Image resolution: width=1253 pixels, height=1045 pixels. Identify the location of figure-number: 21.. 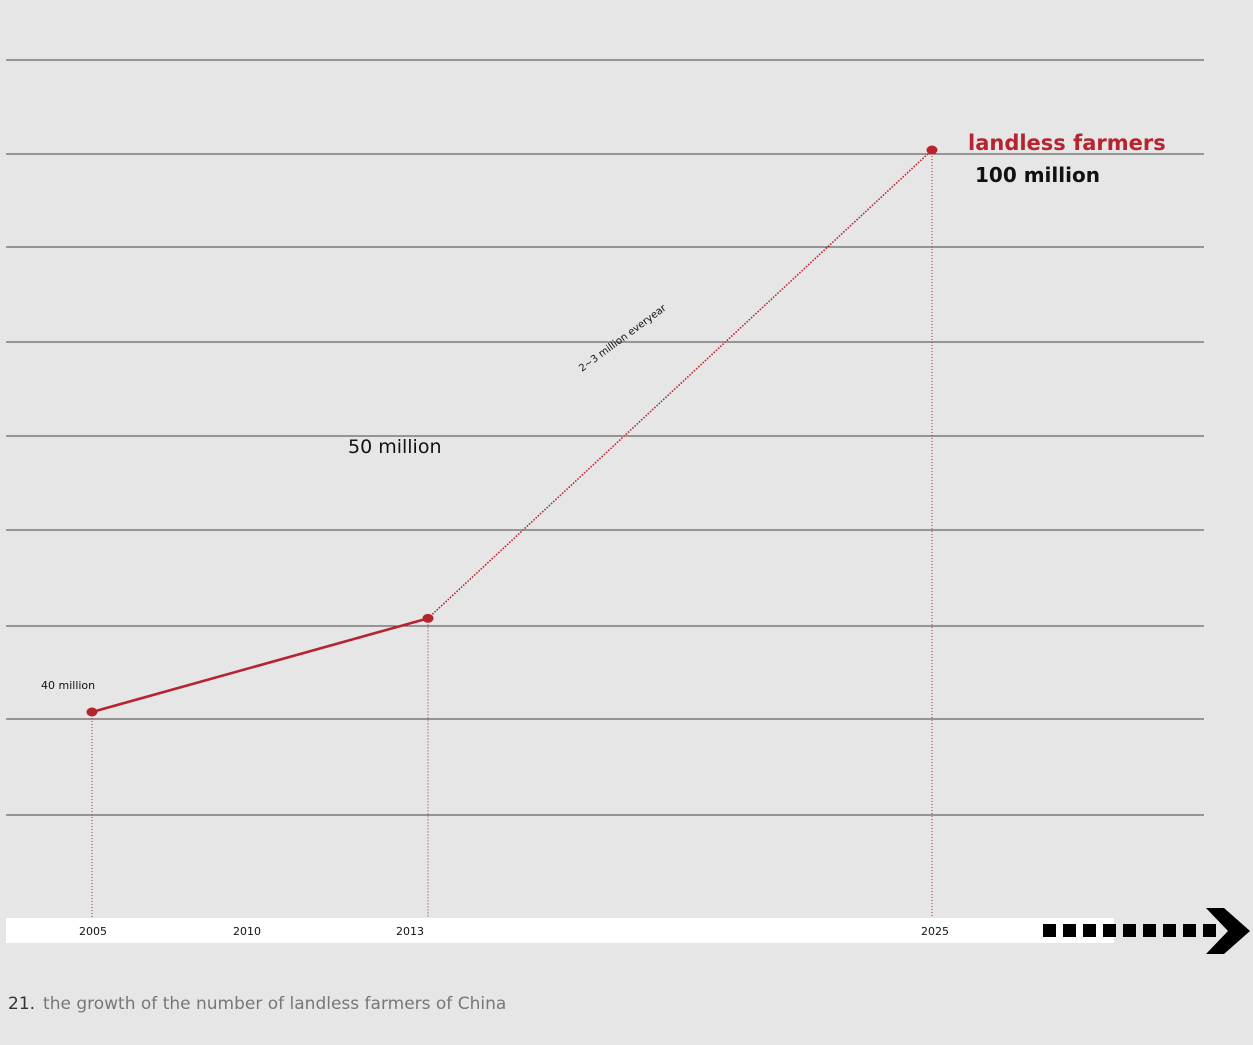
(22, 1004).